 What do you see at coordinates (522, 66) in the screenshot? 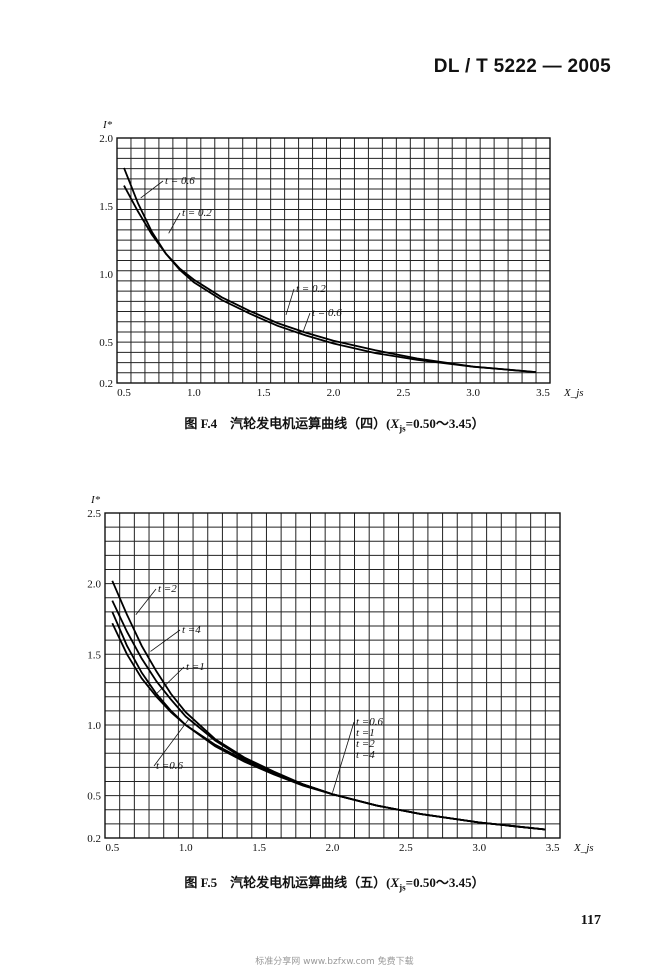
I see `document-header: DL / T 5222 — 2005` at bounding box center [522, 66].